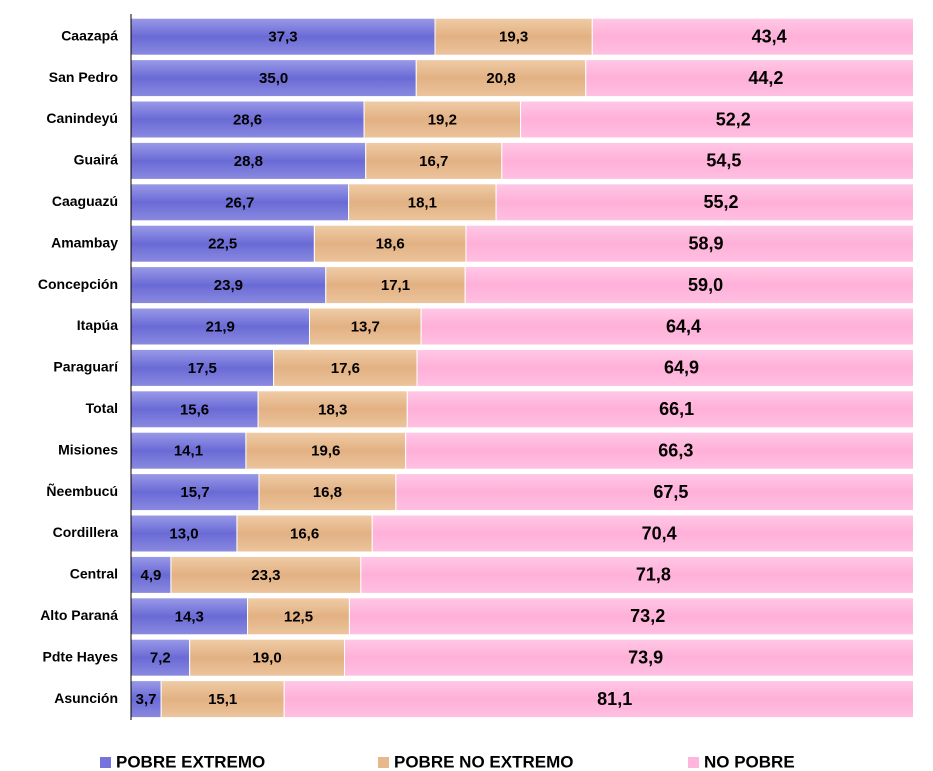 Image resolution: width=933 pixels, height=771 pixels. I want to click on data-label: 15,1, so click(222, 699).